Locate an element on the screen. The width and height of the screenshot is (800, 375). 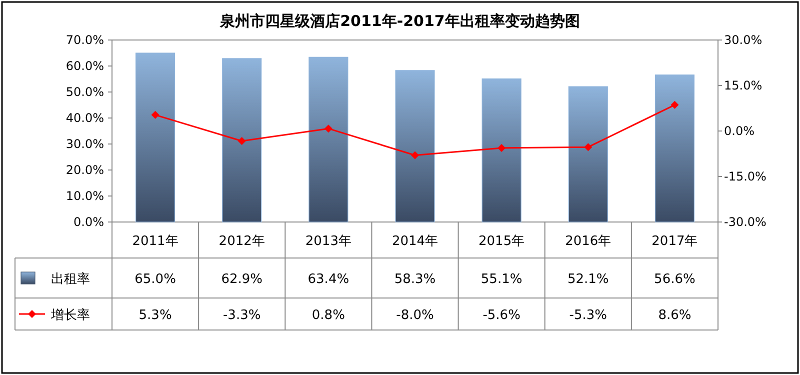
data-label: 65.0% is located at coordinates (155, 279).